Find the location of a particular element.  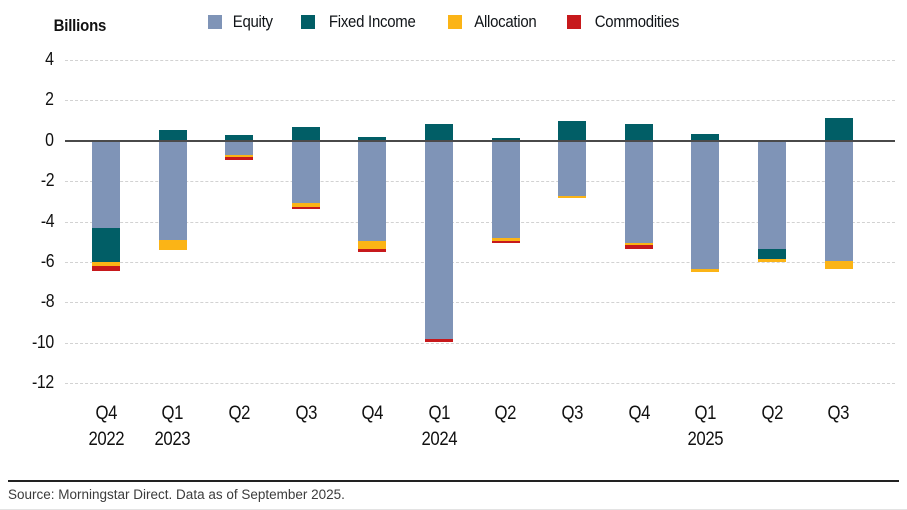

bar-q4-2023-commodities is located at coordinates (372, 250).